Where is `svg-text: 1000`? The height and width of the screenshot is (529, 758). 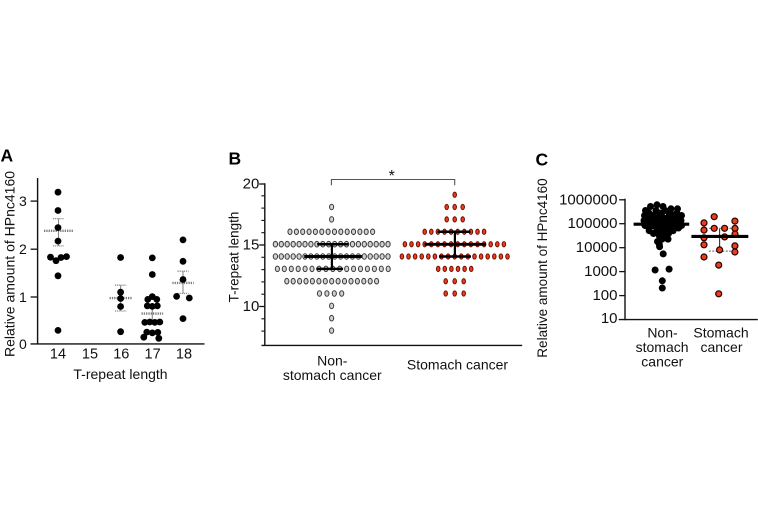 svg-text: 1000 is located at coordinates (600, 271).